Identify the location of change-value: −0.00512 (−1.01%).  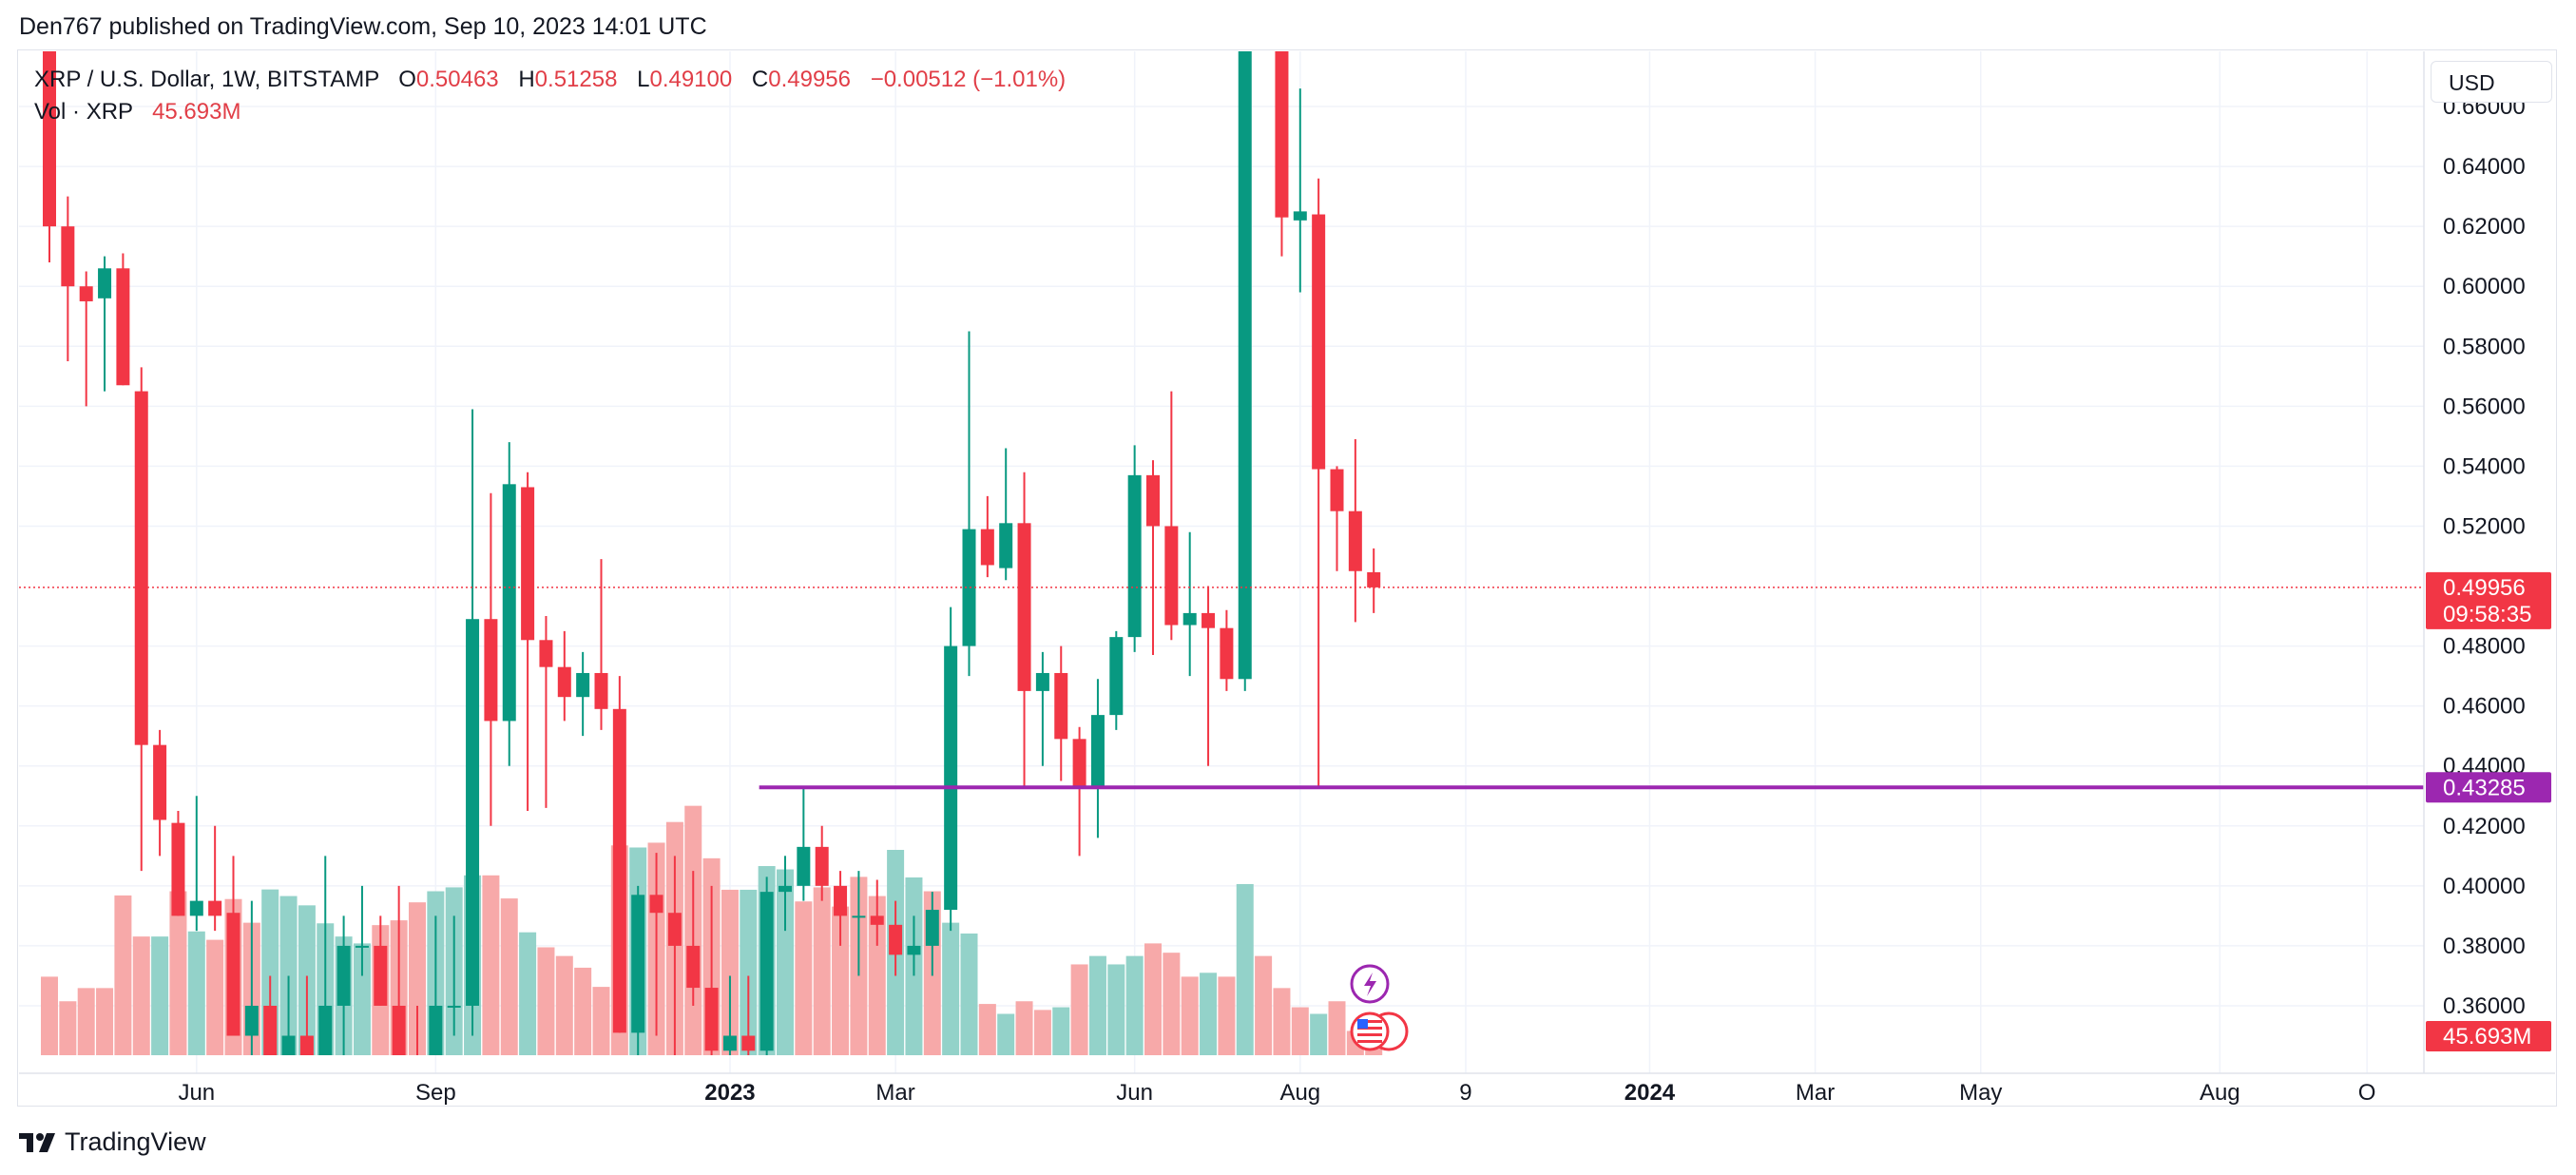
(969, 79).